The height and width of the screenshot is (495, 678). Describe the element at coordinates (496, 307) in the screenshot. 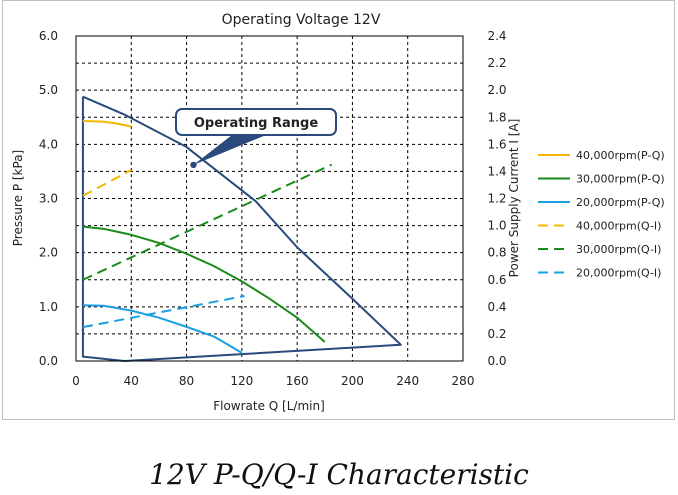

I see `y2-tick-label: 0.4` at that location.